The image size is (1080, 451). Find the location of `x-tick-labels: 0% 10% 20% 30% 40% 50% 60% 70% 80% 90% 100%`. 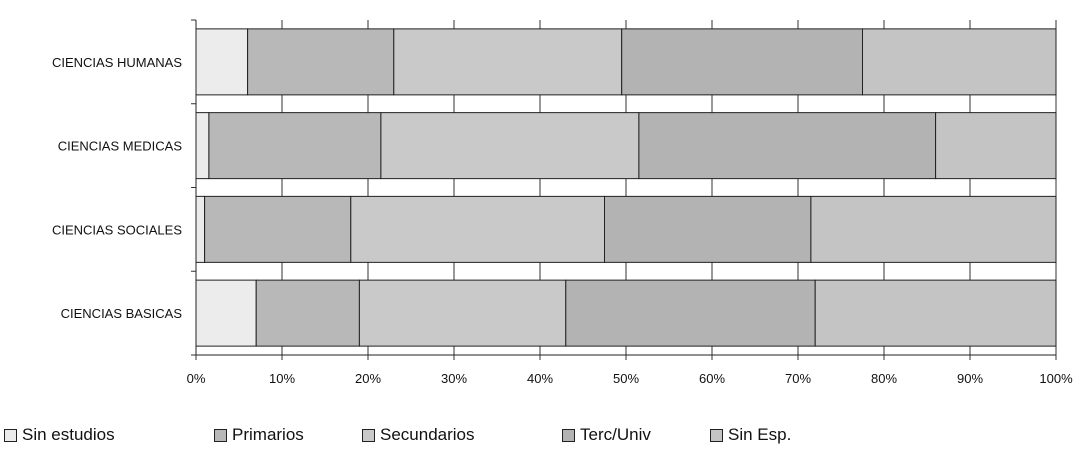

x-tick-labels: 0% 10% 20% 30% 40% 50% 60% 70% 80% 90% 100% is located at coordinates (630, 378).